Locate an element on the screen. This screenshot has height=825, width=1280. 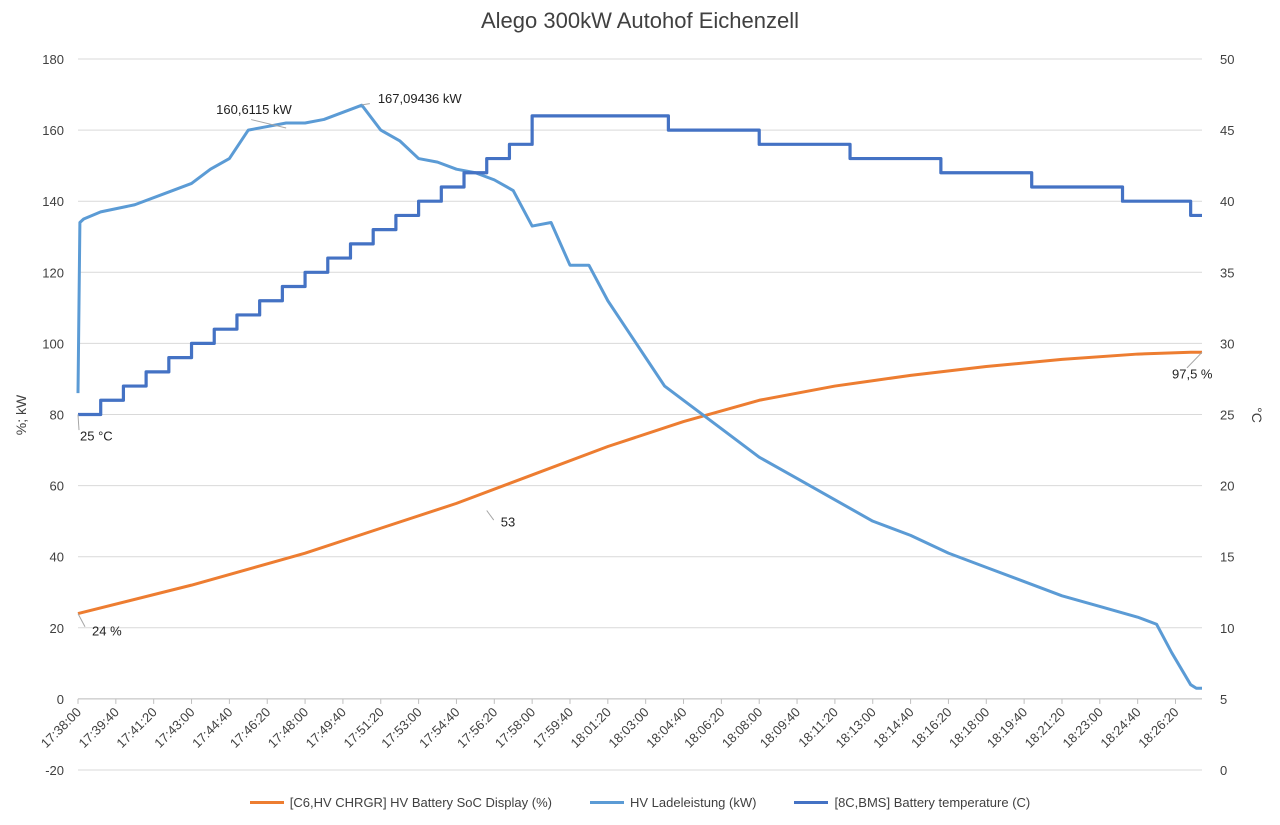
x-tick-label: 18:06:20 is located at coordinates (704, 727).